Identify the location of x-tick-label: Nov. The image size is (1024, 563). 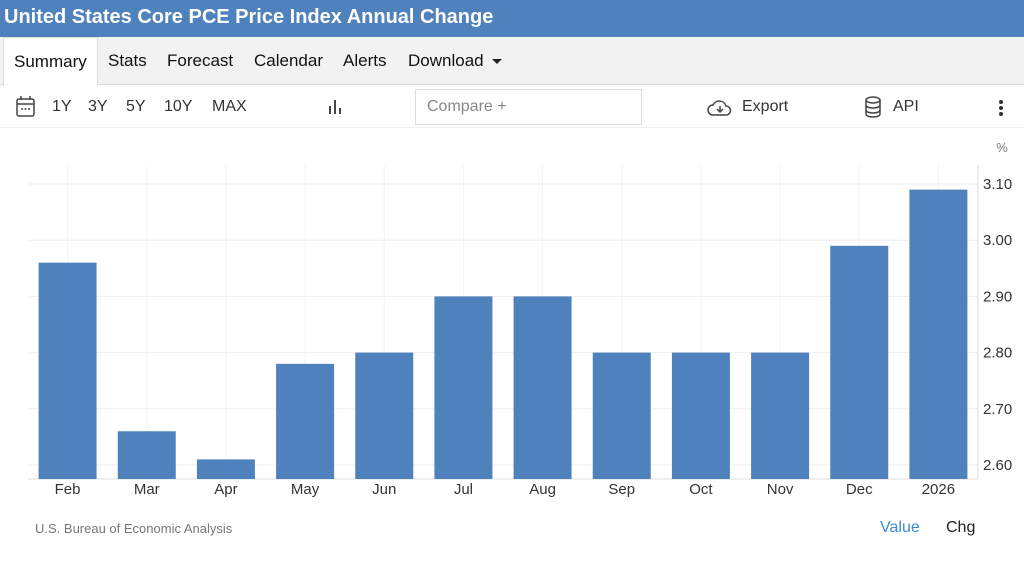
(780, 489).